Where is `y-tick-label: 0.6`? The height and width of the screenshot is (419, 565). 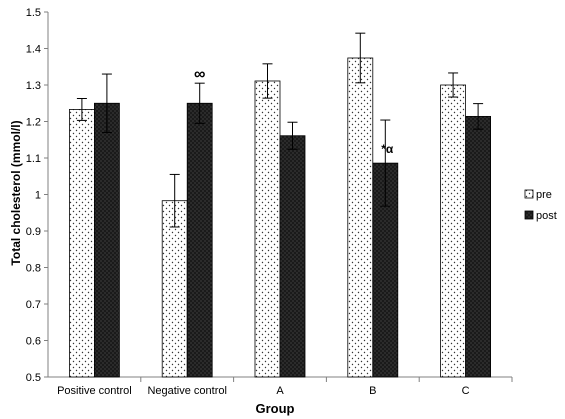 y-tick-label: 0.6 is located at coordinates (33, 342).